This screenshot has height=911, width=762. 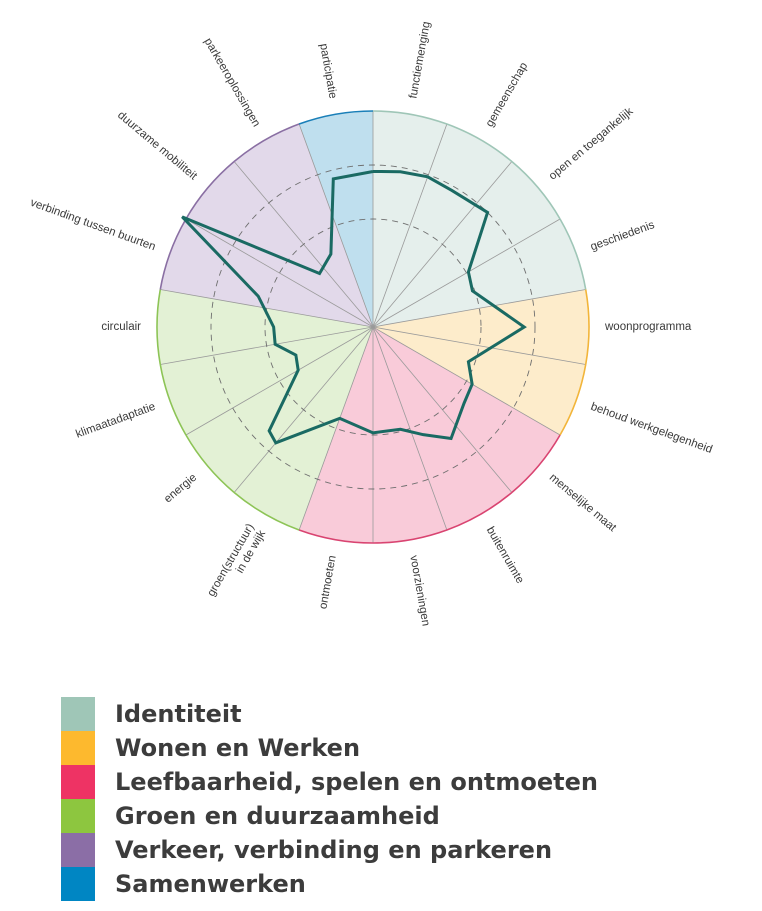 What do you see at coordinates (277, 816) in the screenshot?
I see `legend-label: Groen en duurzaamheid` at bounding box center [277, 816].